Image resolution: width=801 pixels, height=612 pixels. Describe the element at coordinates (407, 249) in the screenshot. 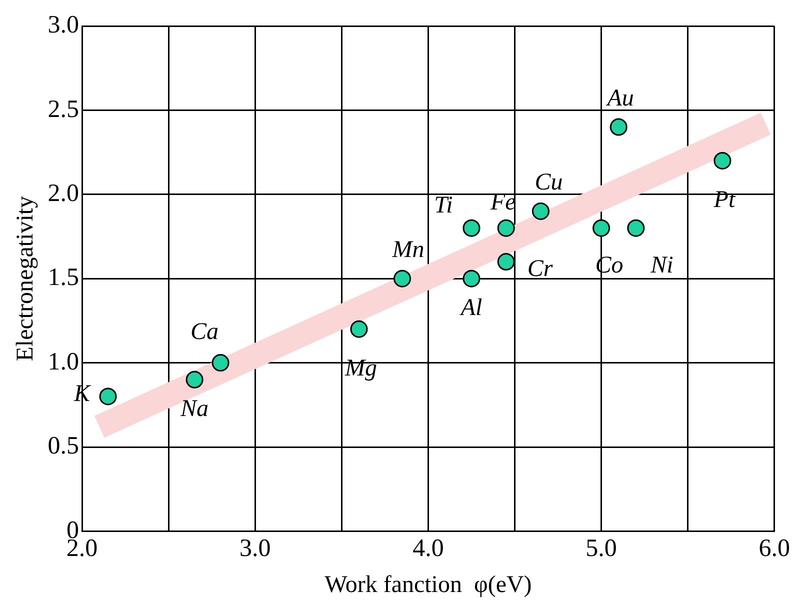

I see `annotation: Mn` at that location.